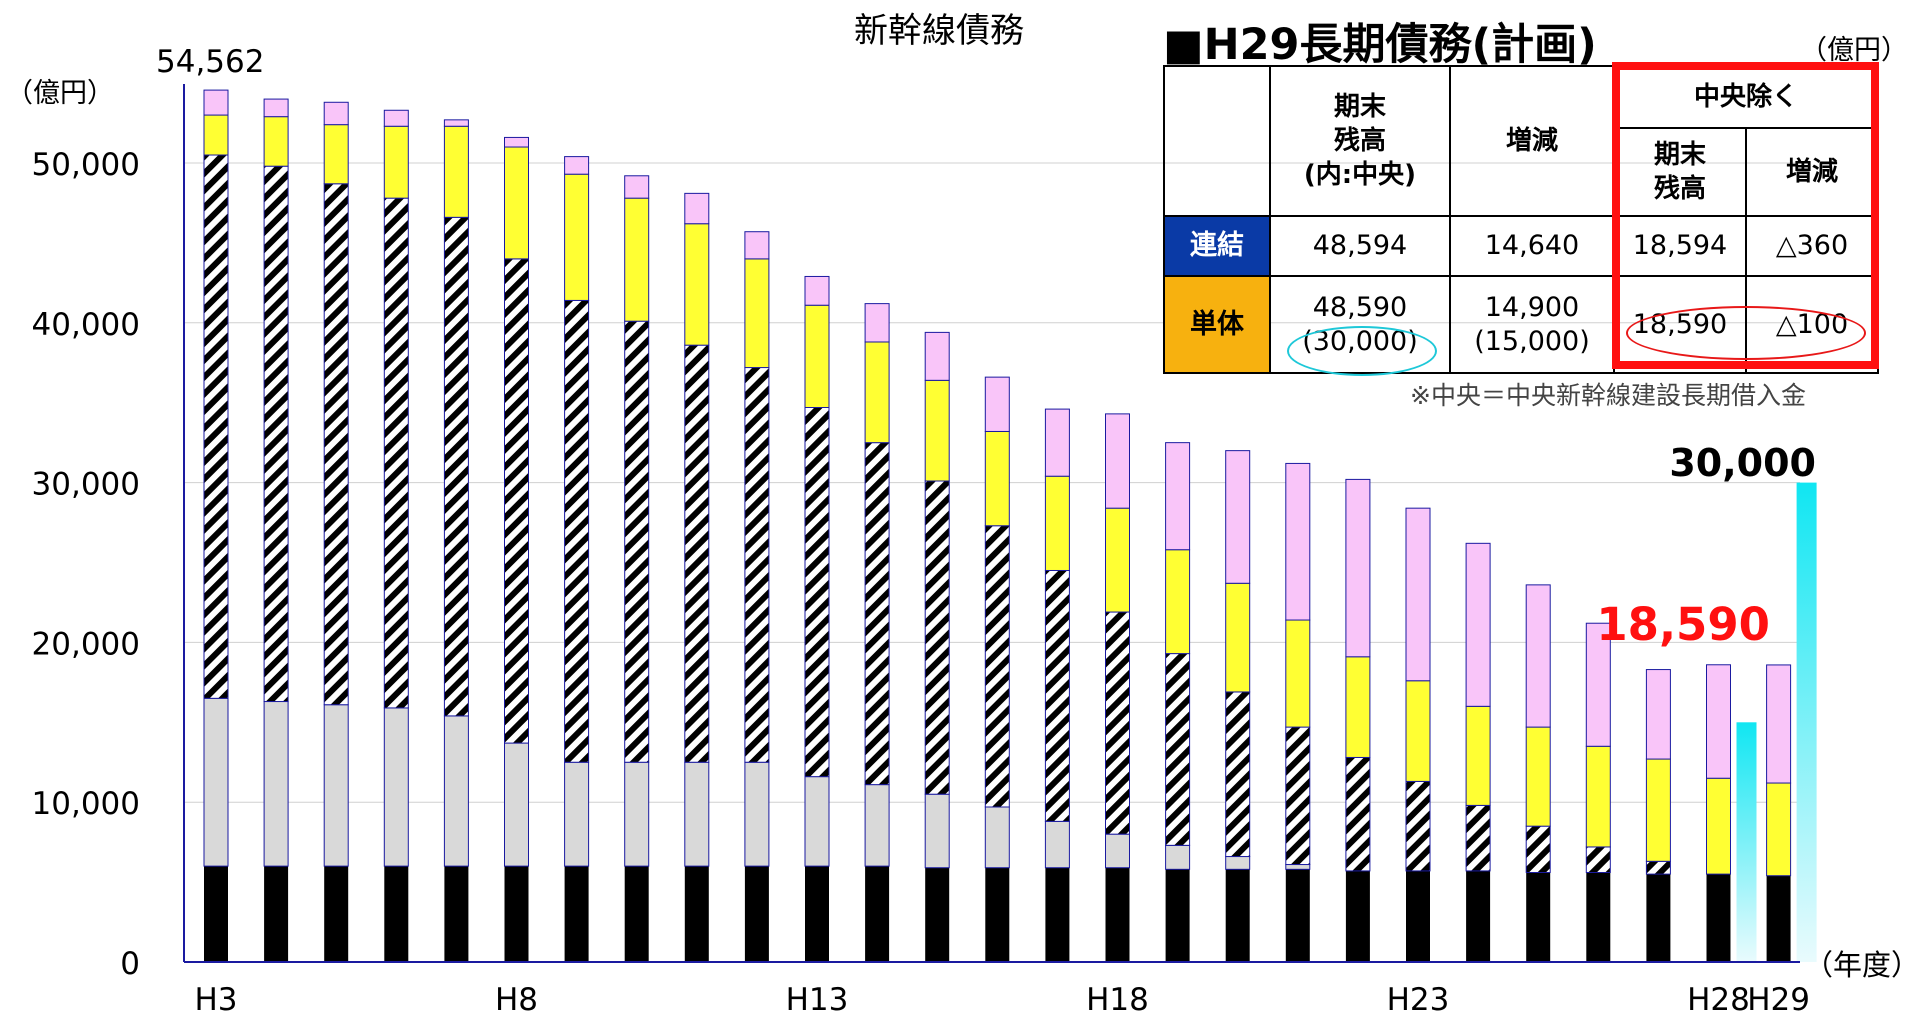 Image resolution: width=1921 pixels, height=1029 pixels. Describe the element at coordinates (516, 203) in the screenshot. I see `bar-segment-H8-s3` at that location.